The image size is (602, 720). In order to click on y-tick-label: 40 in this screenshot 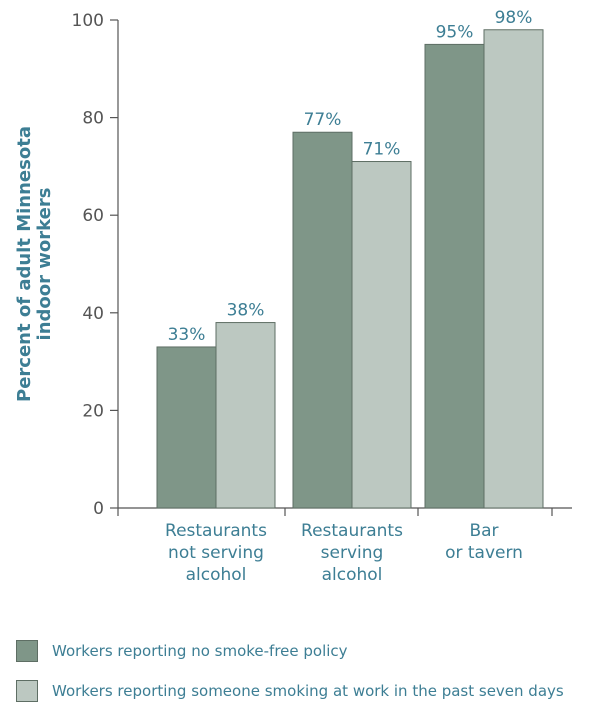, I will do `click(93, 314)`.